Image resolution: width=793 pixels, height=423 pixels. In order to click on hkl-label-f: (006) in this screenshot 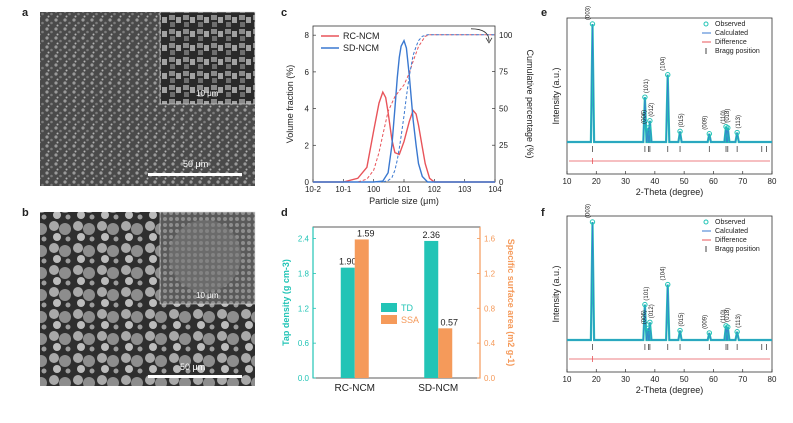, I will do `click(644, 317)`.